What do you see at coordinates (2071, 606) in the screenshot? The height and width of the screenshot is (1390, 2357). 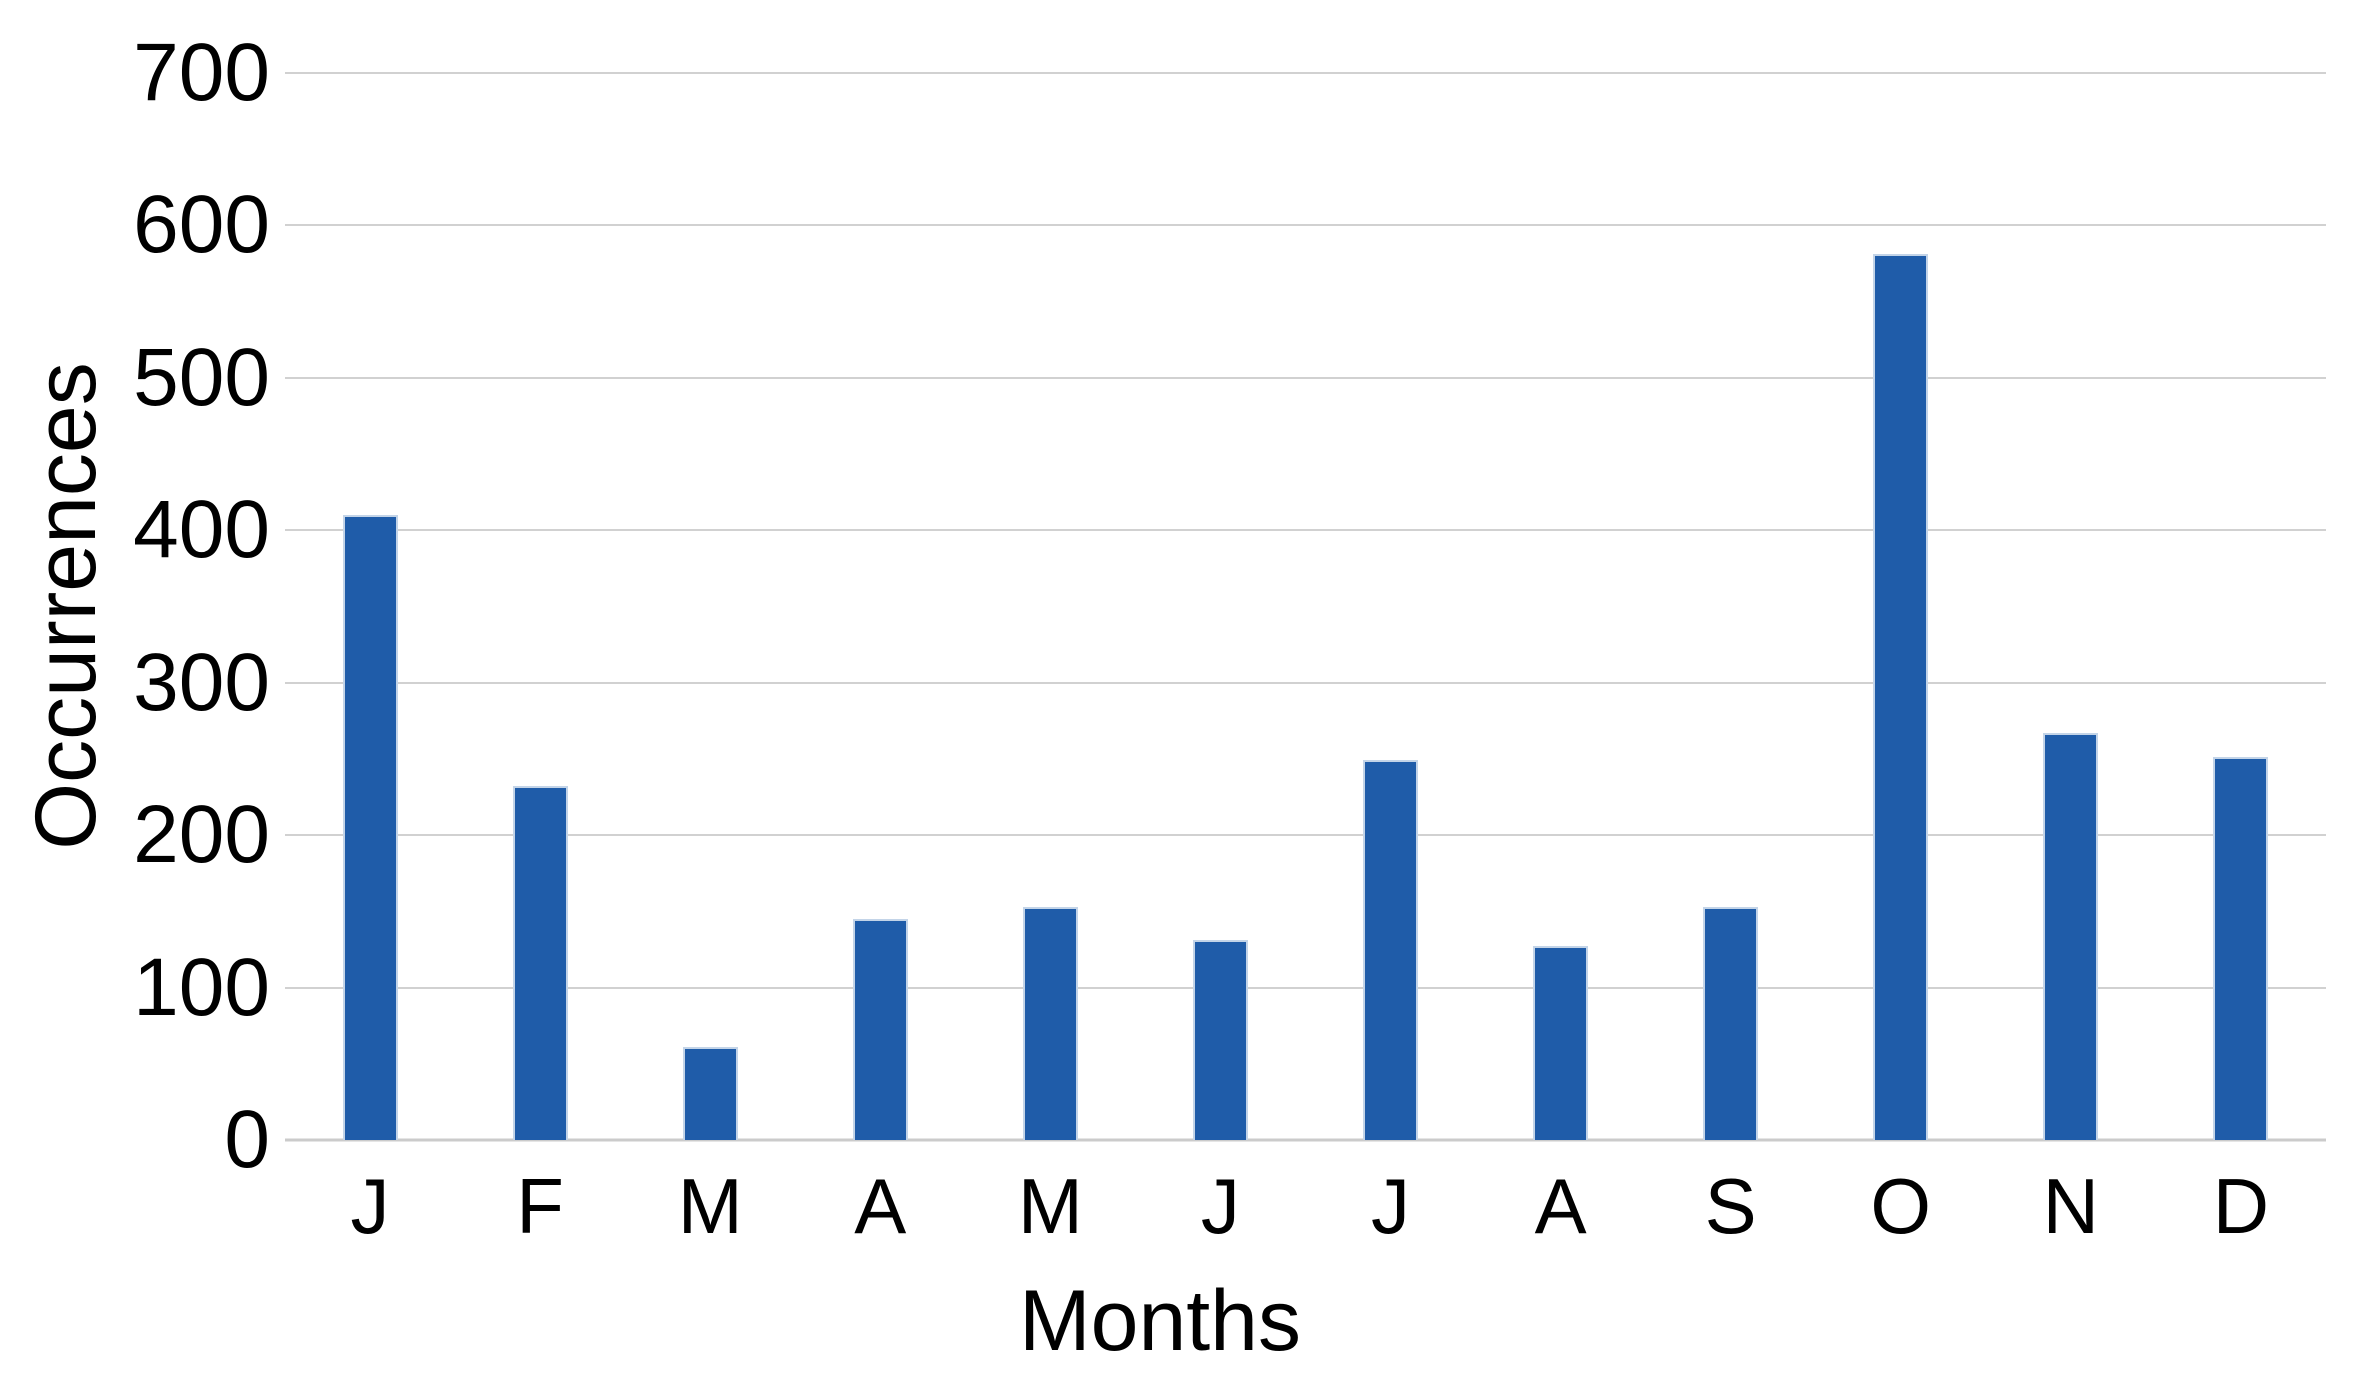 I see `bar-slot-11-n` at bounding box center [2071, 606].